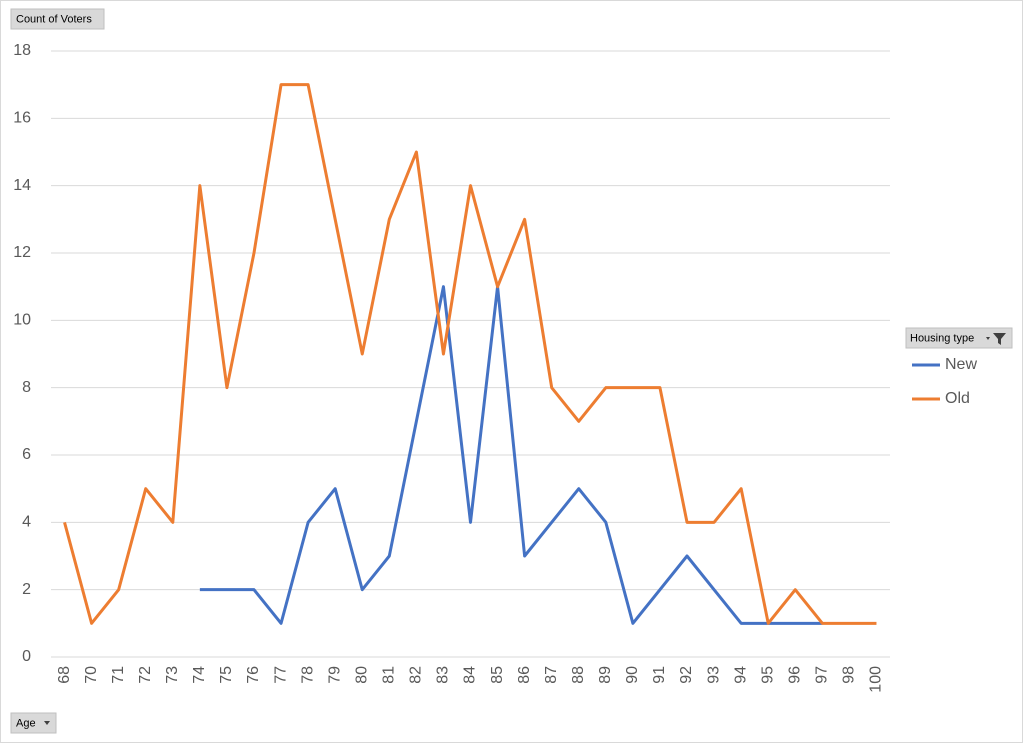 This screenshot has height=743, width=1023. What do you see at coordinates (767, 675) in the screenshot?
I see `x-tick-label: 95` at bounding box center [767, 675].